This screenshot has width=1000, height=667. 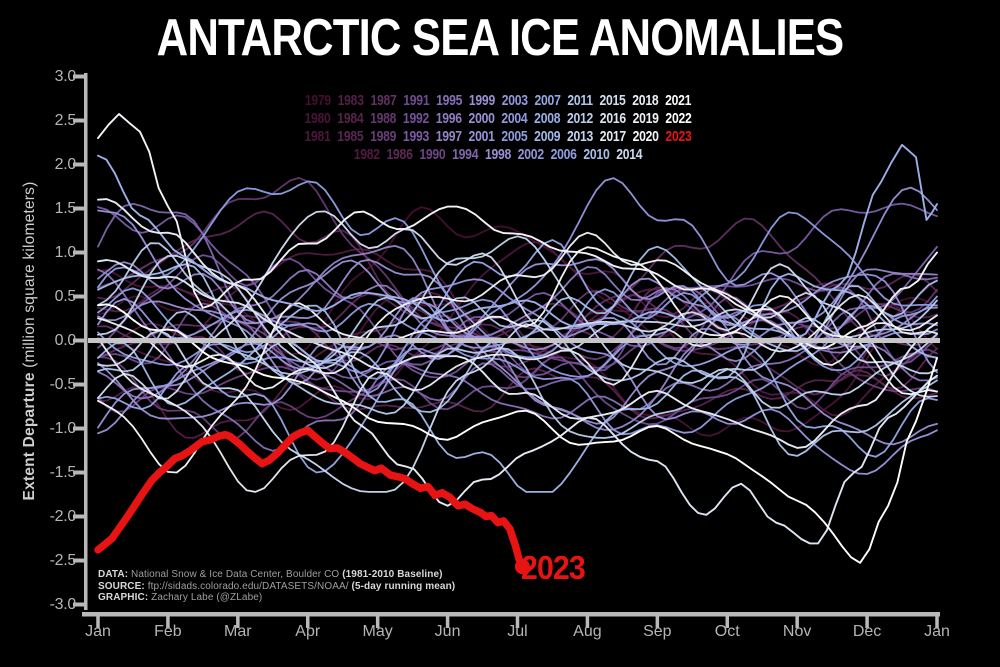 I want to click on x-axis-line, so click(x=511, y=614).